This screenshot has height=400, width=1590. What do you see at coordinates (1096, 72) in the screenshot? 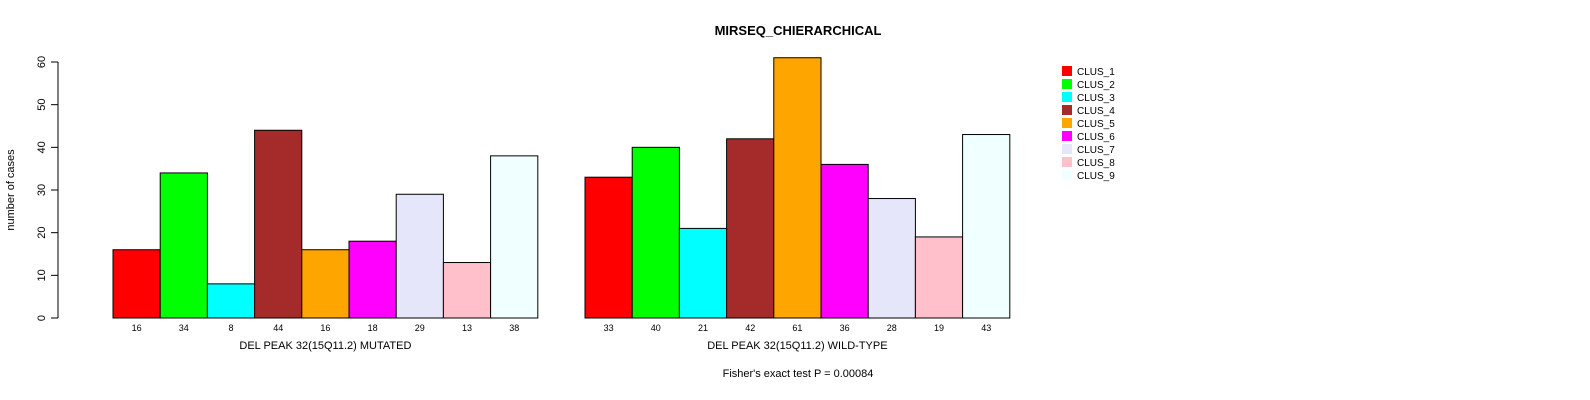
I see `legend-label: CLUS_1` at bounding box center [1096, 72].